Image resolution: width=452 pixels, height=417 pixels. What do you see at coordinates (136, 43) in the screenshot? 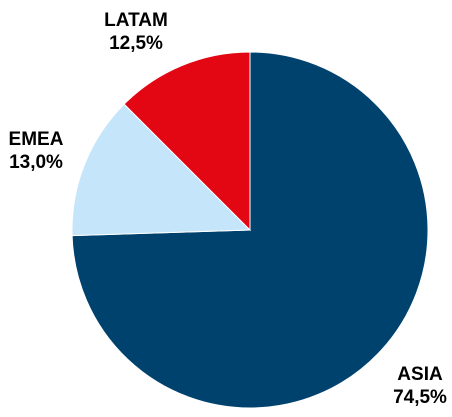
I see `slice-value-latam: 12,5%` at bounding box center [136, 43].